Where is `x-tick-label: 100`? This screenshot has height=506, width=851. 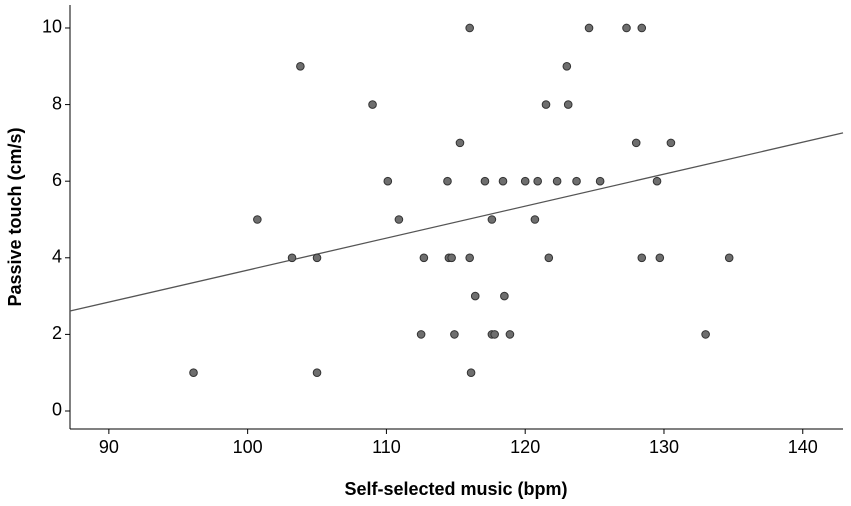 x-tick-label: 100 is located at coordinates (248, 447).